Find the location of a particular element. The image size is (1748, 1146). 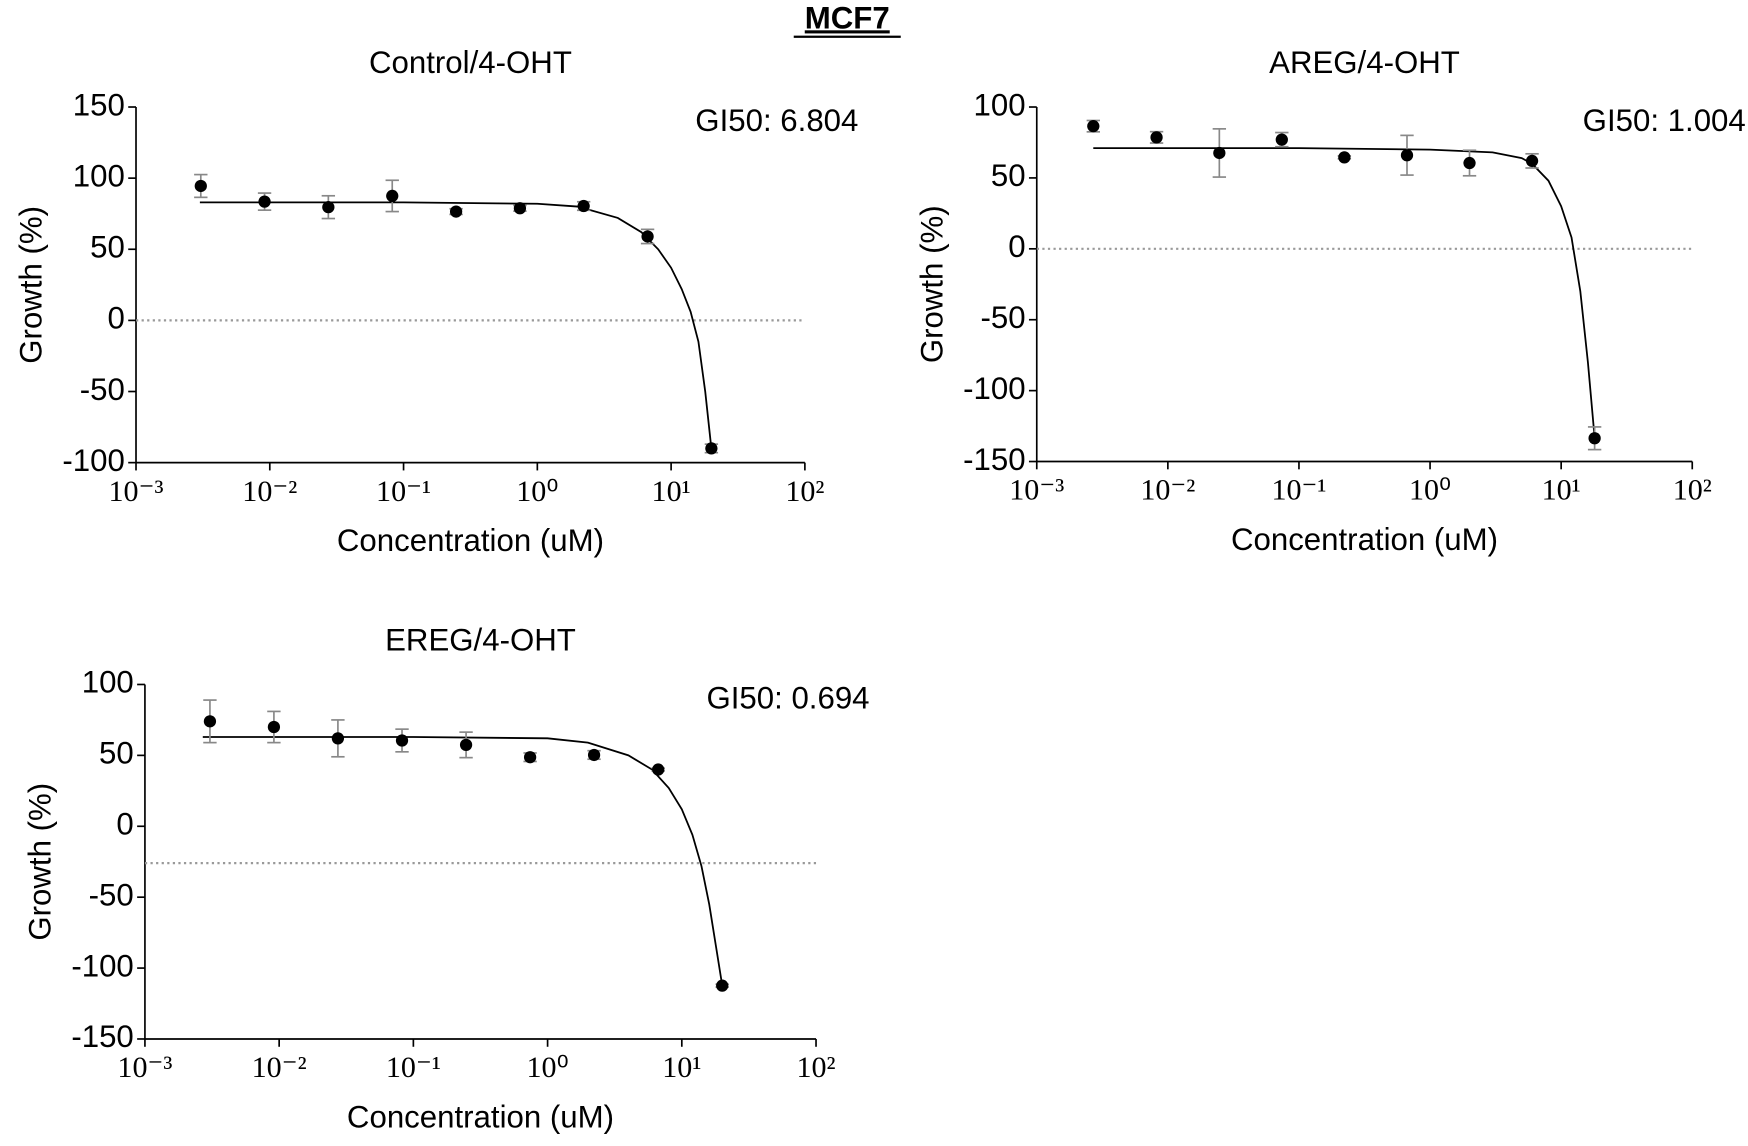

y-tick-label: 150 is located at coordinates (99, 104).